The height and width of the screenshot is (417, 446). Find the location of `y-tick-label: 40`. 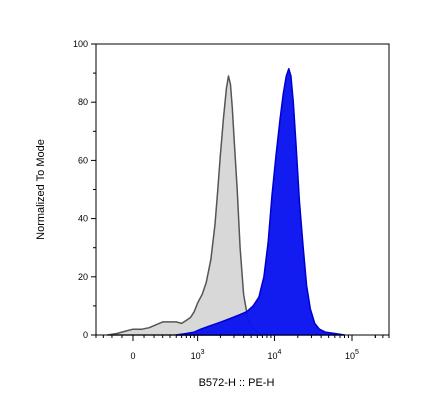

y-tick-label: 40 is located at coordinates (83, 219).